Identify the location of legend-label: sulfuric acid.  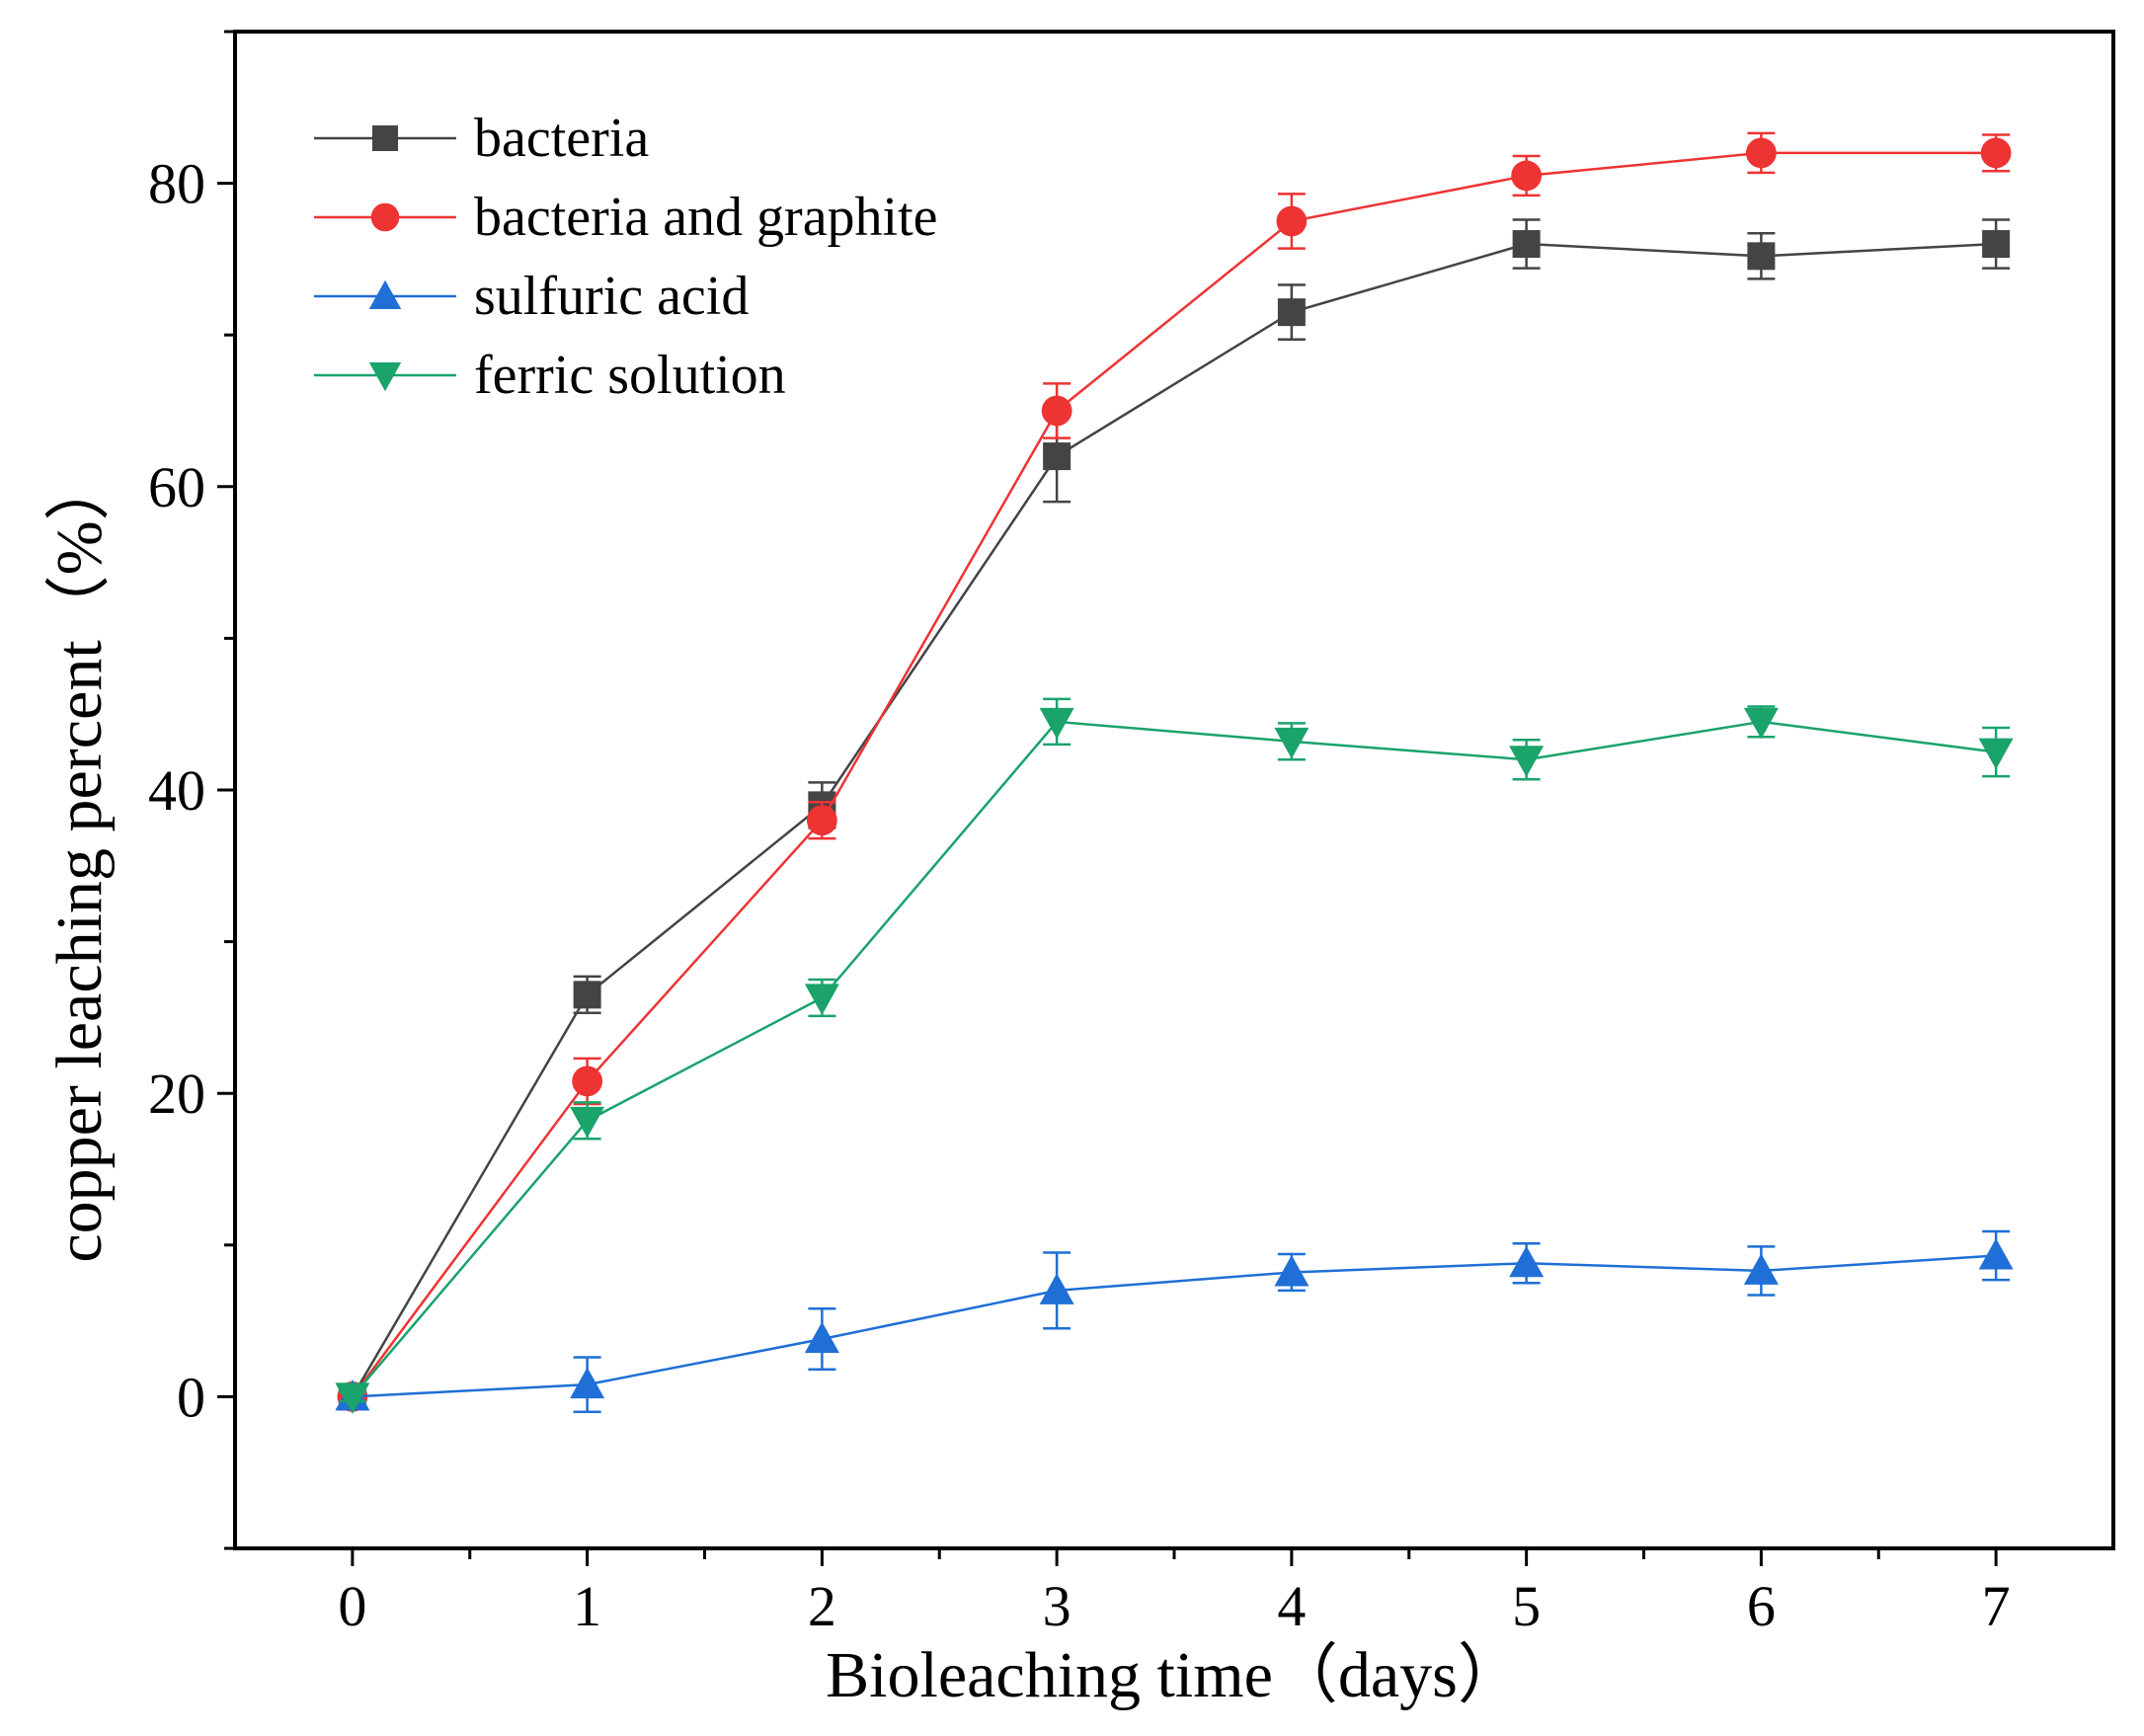
(611, 296).